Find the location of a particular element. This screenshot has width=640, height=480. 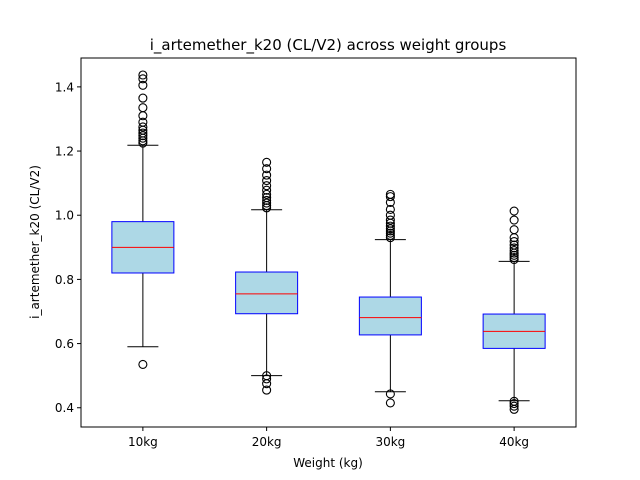

box-30kg is located at coordinates (390, 298).